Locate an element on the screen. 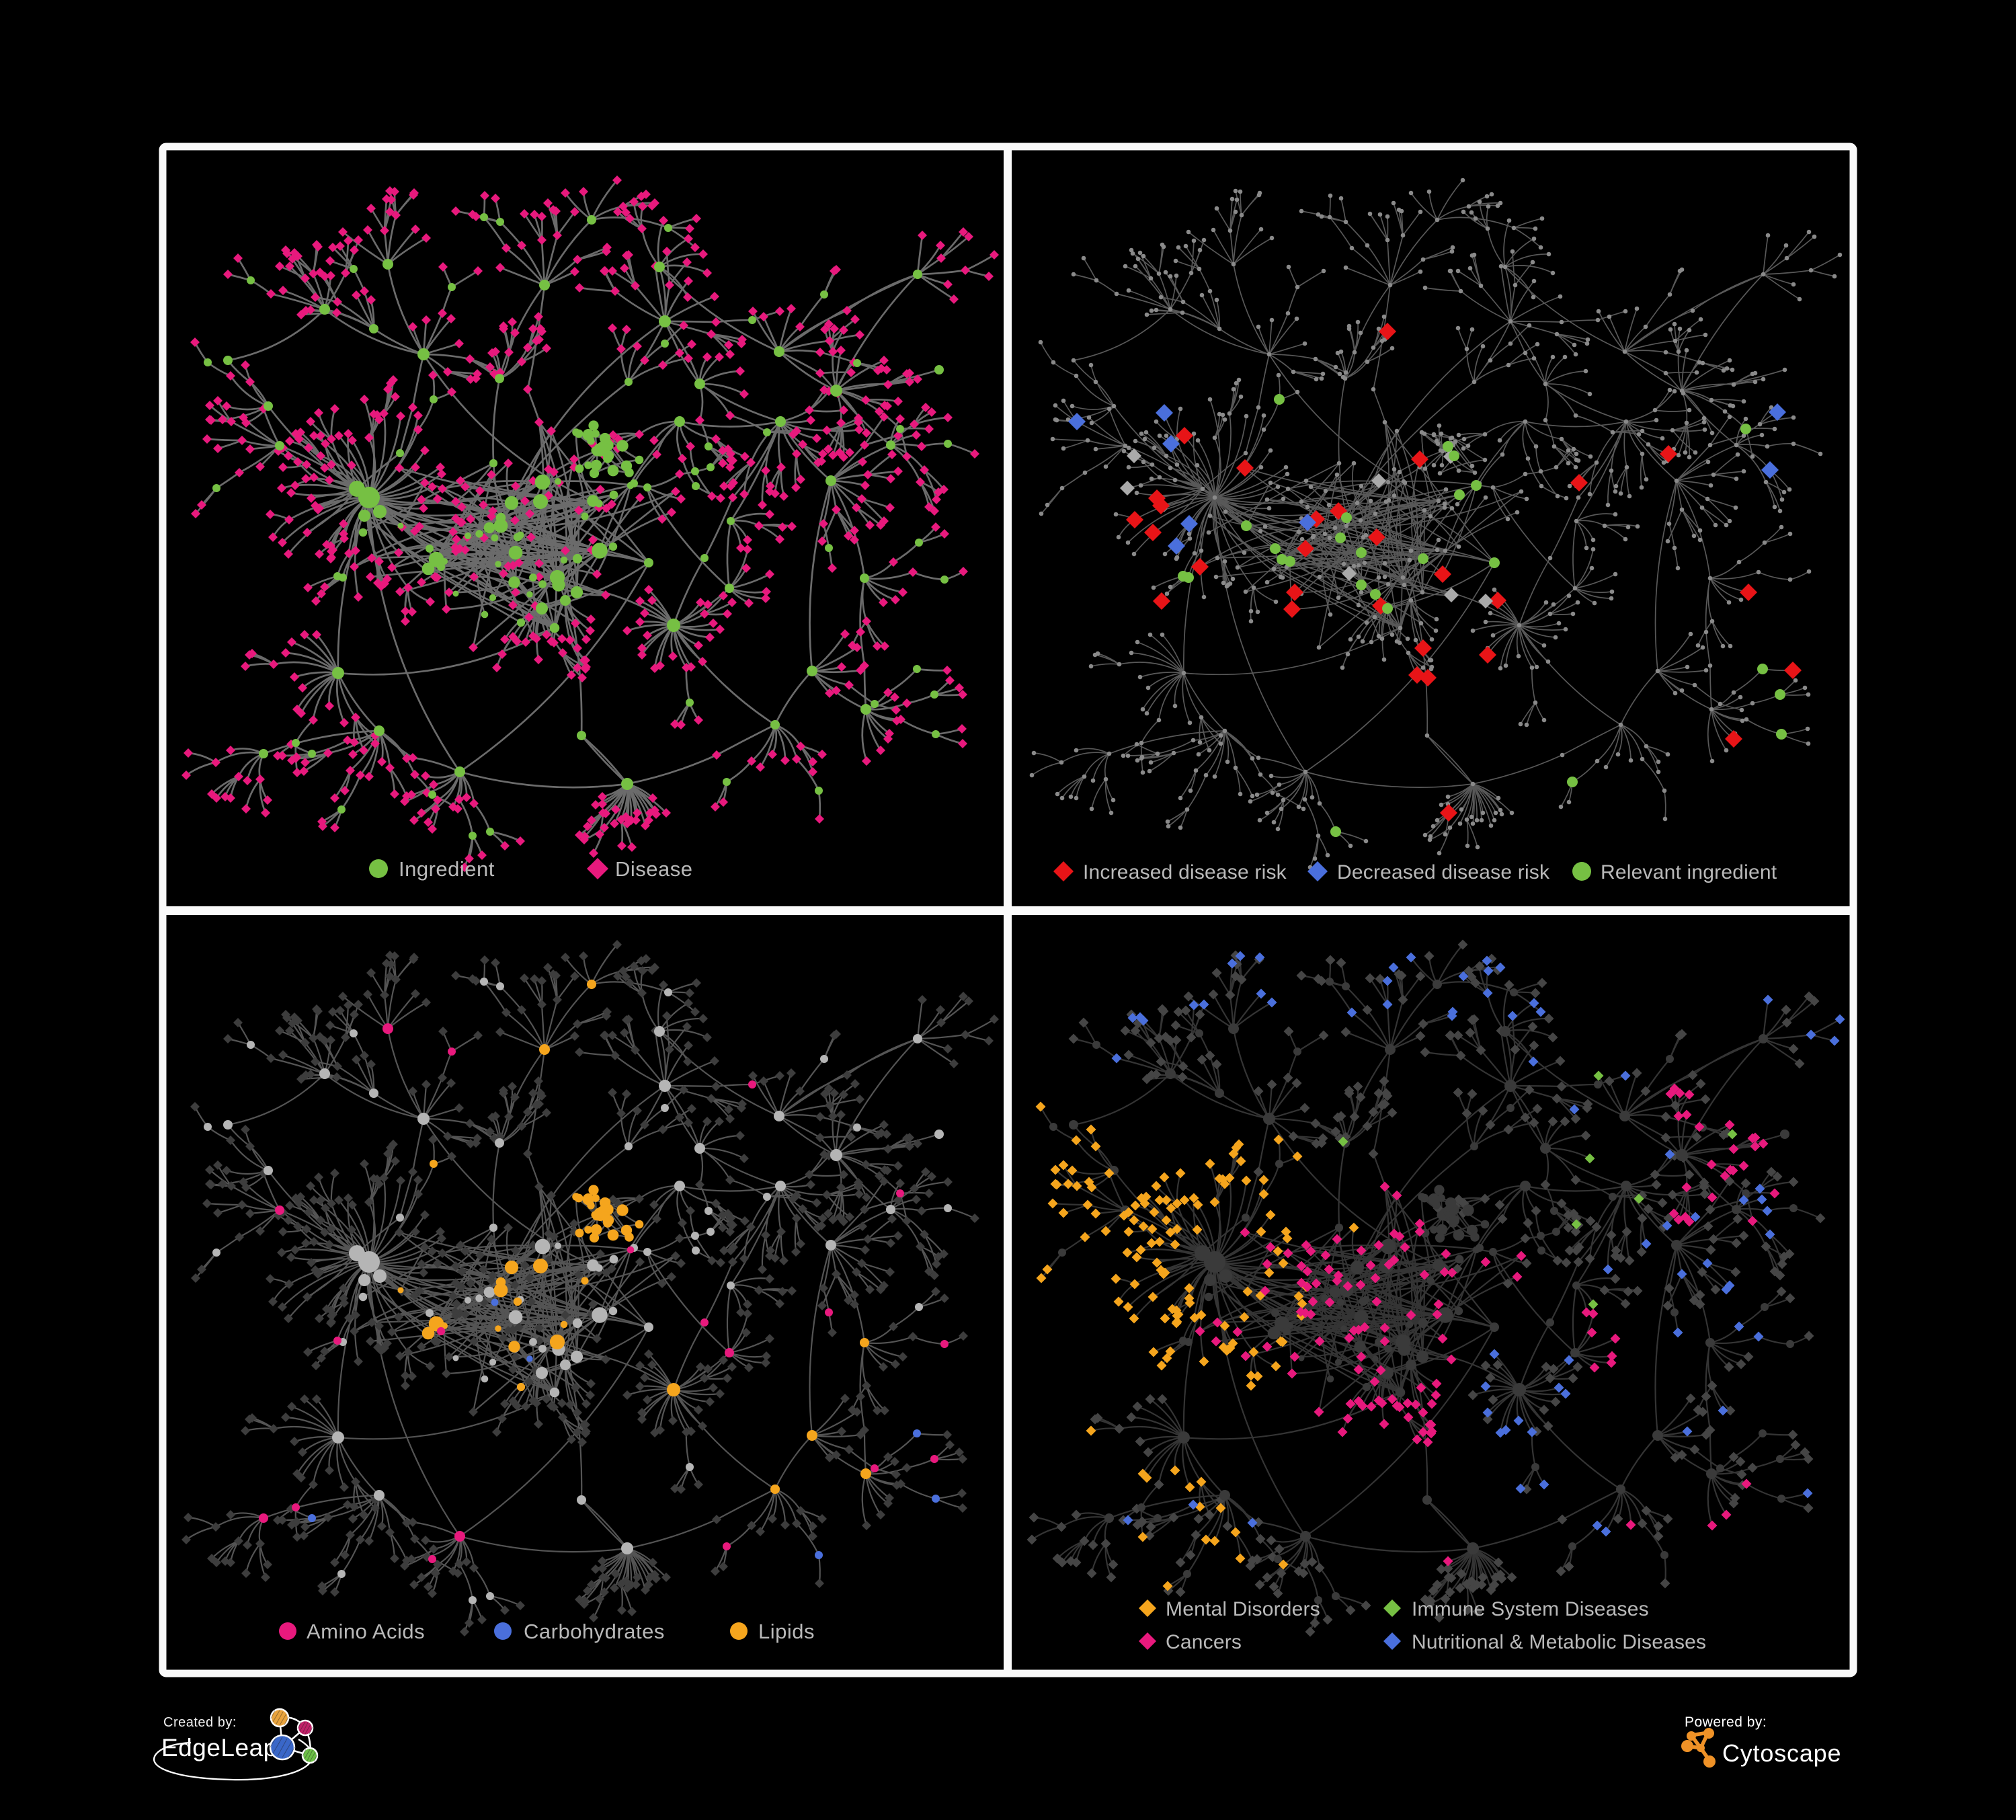  svg-text: Cancers is located at coordinates (1204, 1642).